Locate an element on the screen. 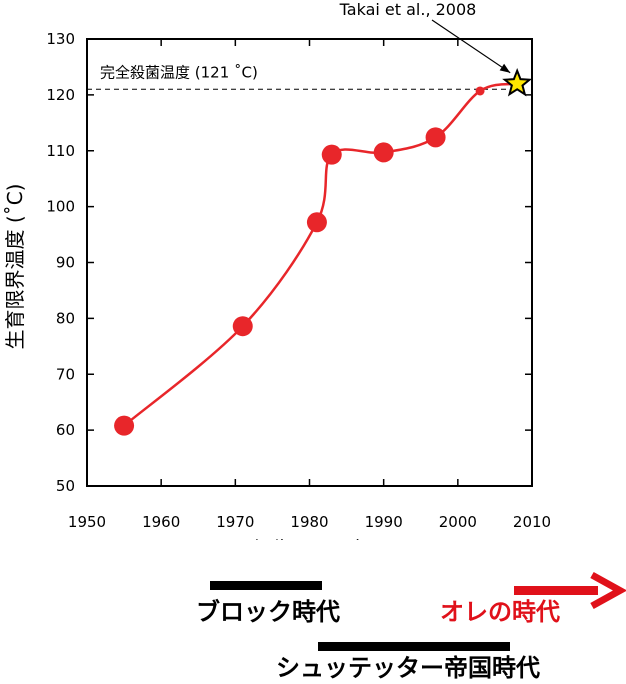 The height and width of the screenshot is (684, 626). x-tick-label: 1950 is located at coordinates (87, 522).